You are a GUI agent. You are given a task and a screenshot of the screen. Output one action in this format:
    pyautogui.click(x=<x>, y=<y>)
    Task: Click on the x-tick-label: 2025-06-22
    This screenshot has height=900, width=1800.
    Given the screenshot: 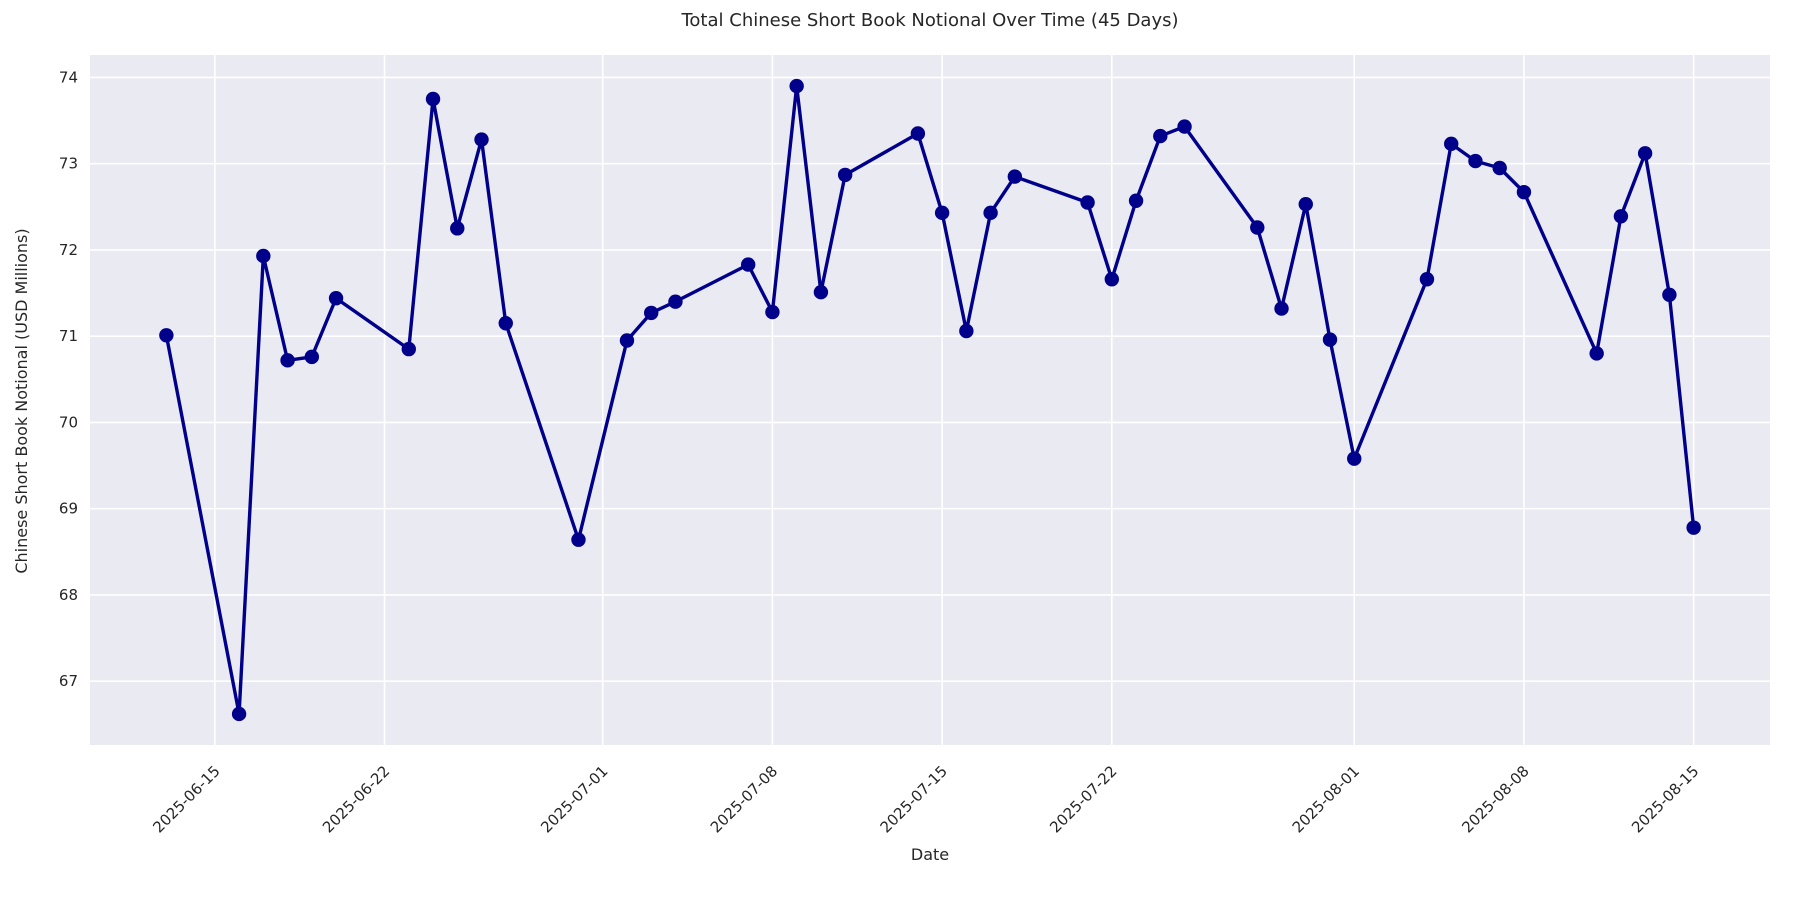 What is the action you would take?
    pyautogui.click(x=356, y=799)
    